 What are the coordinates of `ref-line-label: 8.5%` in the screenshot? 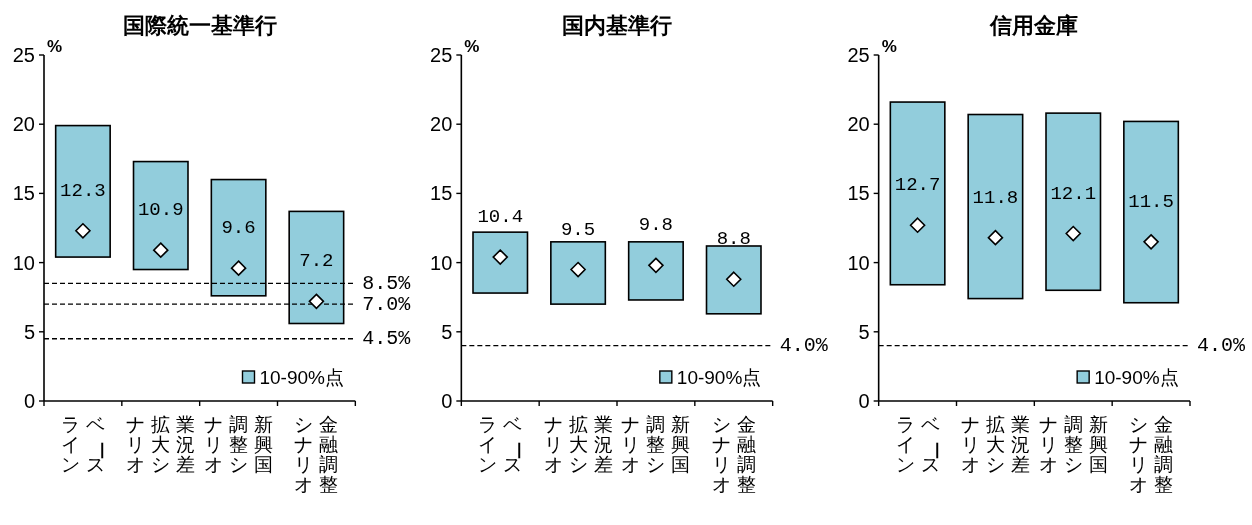 It's located at (387, 283).